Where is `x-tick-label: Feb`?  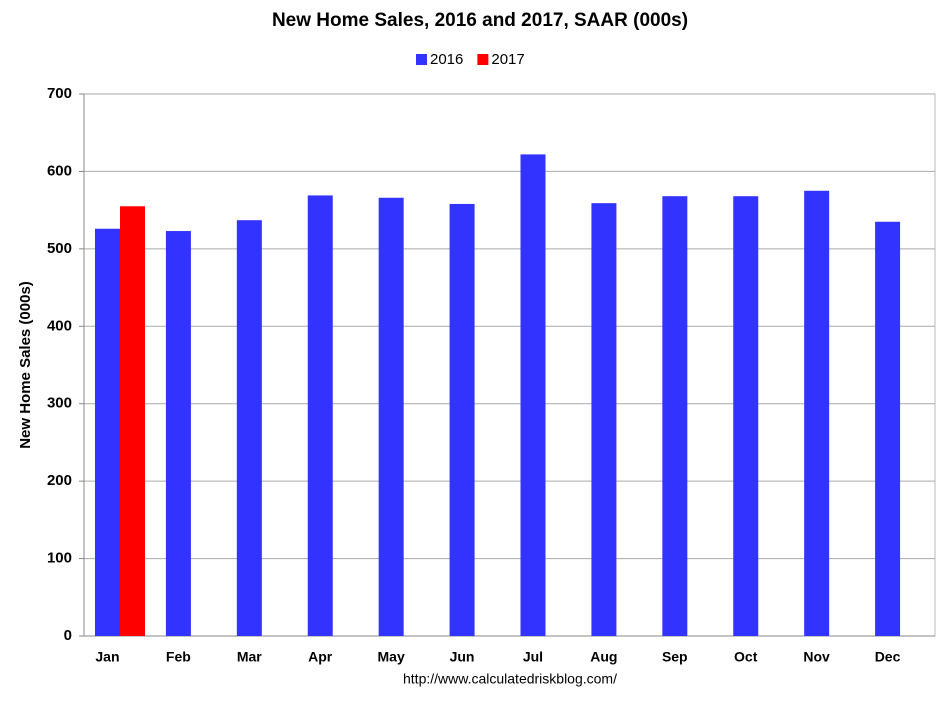
x-tick-label: Feb is located at coordinates (178, 657).